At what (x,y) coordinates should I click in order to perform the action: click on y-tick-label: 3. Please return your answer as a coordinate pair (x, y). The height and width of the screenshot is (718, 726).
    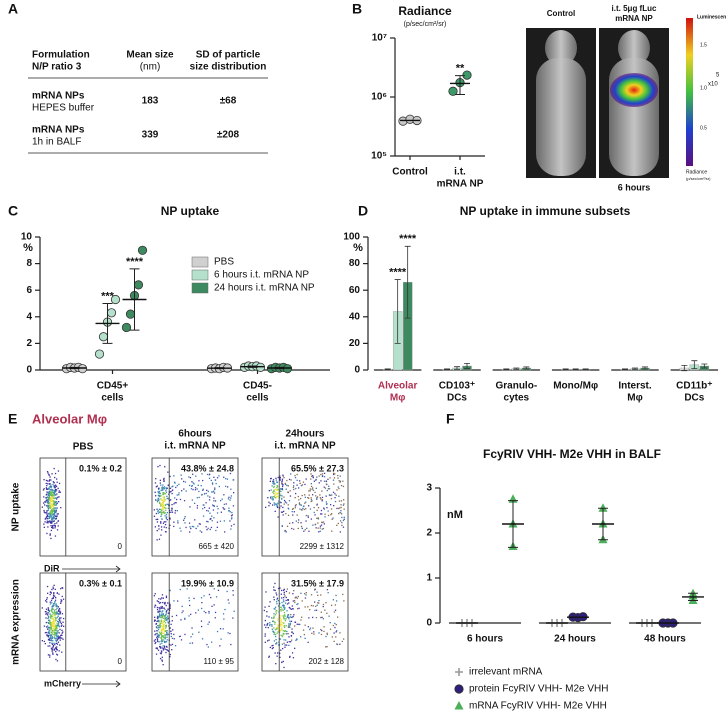
    Looking at the image, I should click on (429, 488).